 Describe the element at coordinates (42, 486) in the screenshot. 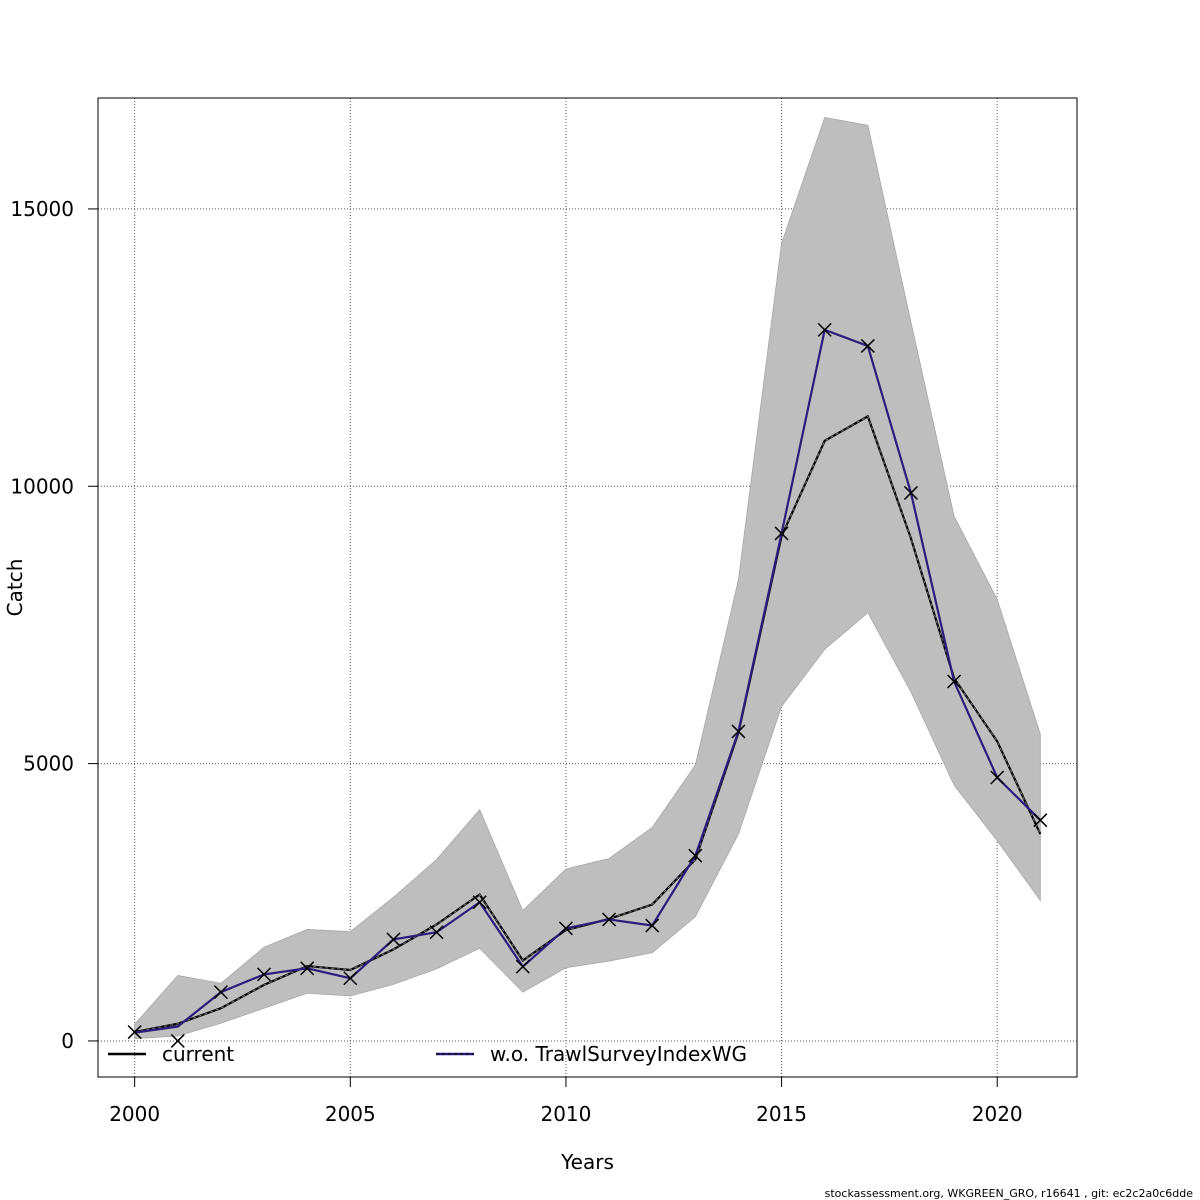

I see `y-tick-label: 10000` at that location.